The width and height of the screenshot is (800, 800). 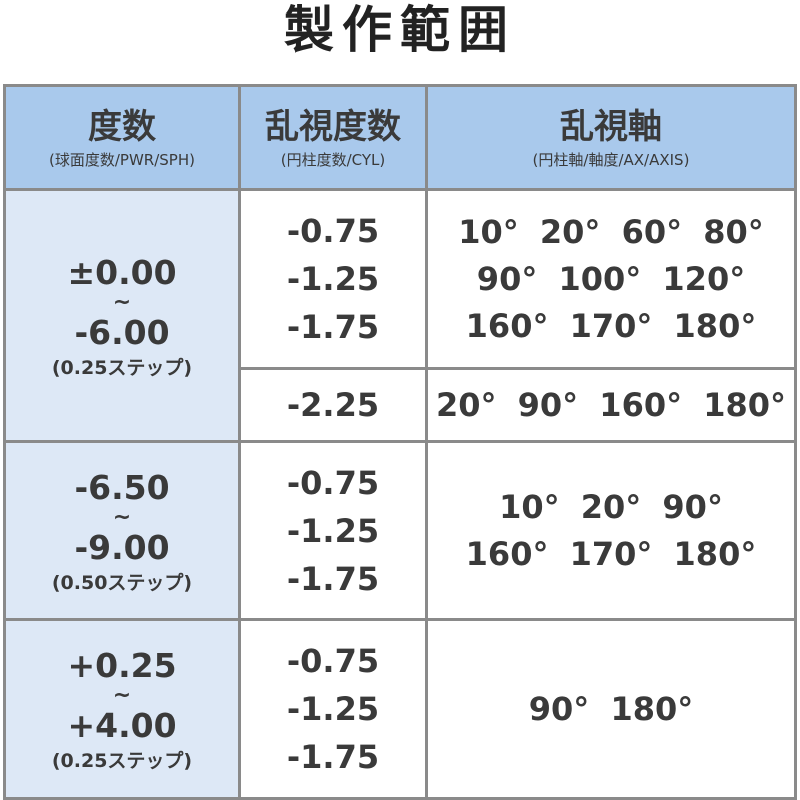 What do you see at coordinates (122, 332) in the screenshot?
I see `sph-to: -6.00` at bounding box center [122, 332].